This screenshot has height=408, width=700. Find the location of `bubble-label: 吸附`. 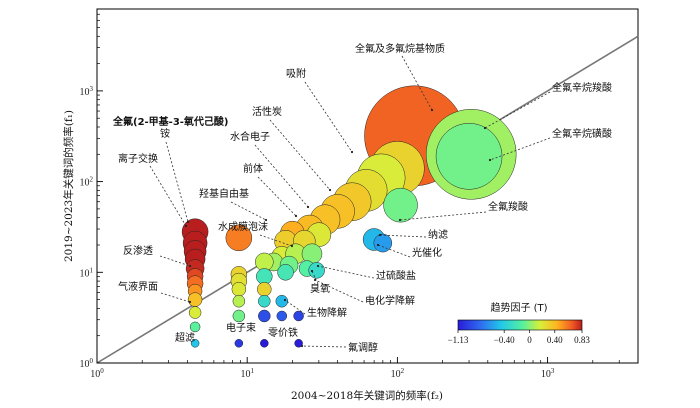

bubble-label: 吸附 is located at coordinates (296, 73).